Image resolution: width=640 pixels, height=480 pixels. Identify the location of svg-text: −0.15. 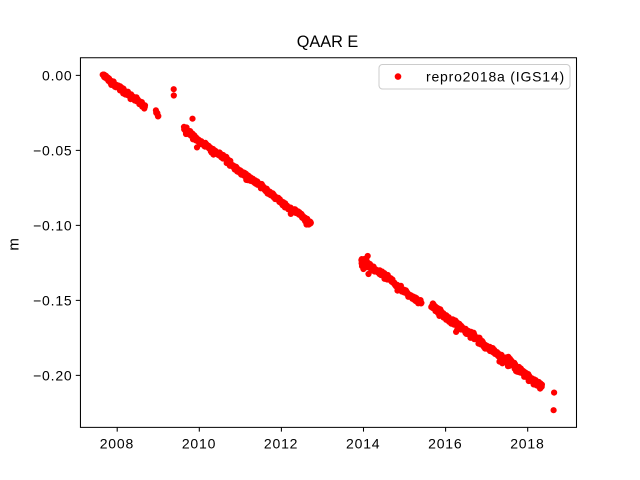
(52, 301).